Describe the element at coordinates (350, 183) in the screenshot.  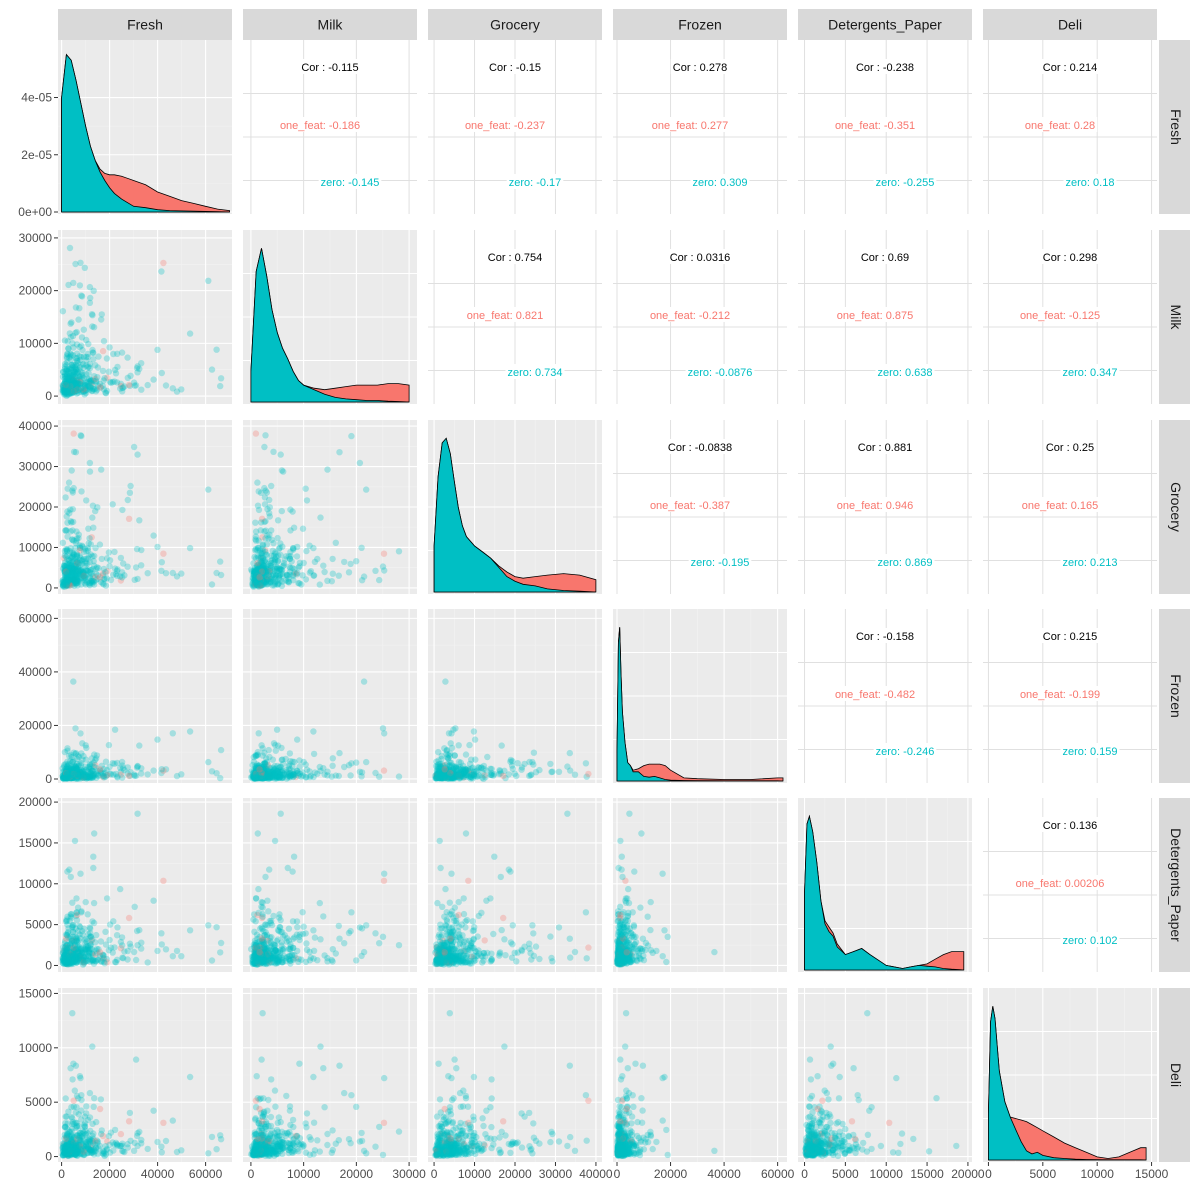
I see `correlation-zero-label: zero: -0.145` at that location.